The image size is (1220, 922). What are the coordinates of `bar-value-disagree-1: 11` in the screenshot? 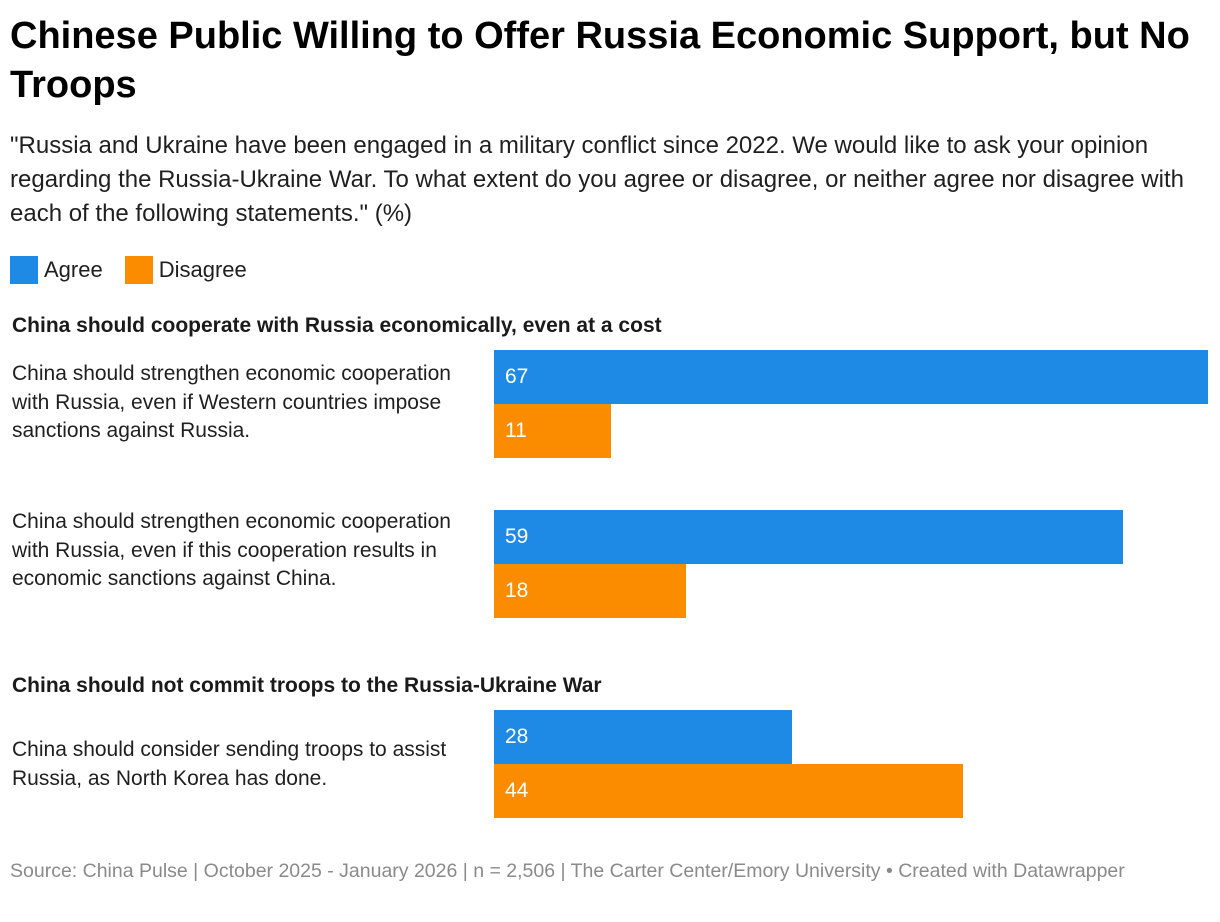 It's located at (516, 430).